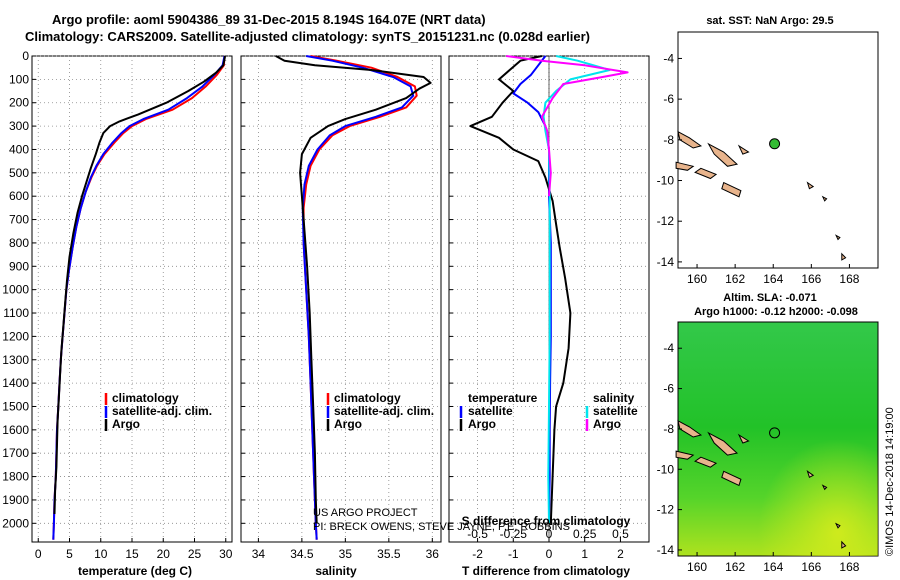 The image size is (900, 580). I want to click on y-tick-label: 1400, so click(15, 383).